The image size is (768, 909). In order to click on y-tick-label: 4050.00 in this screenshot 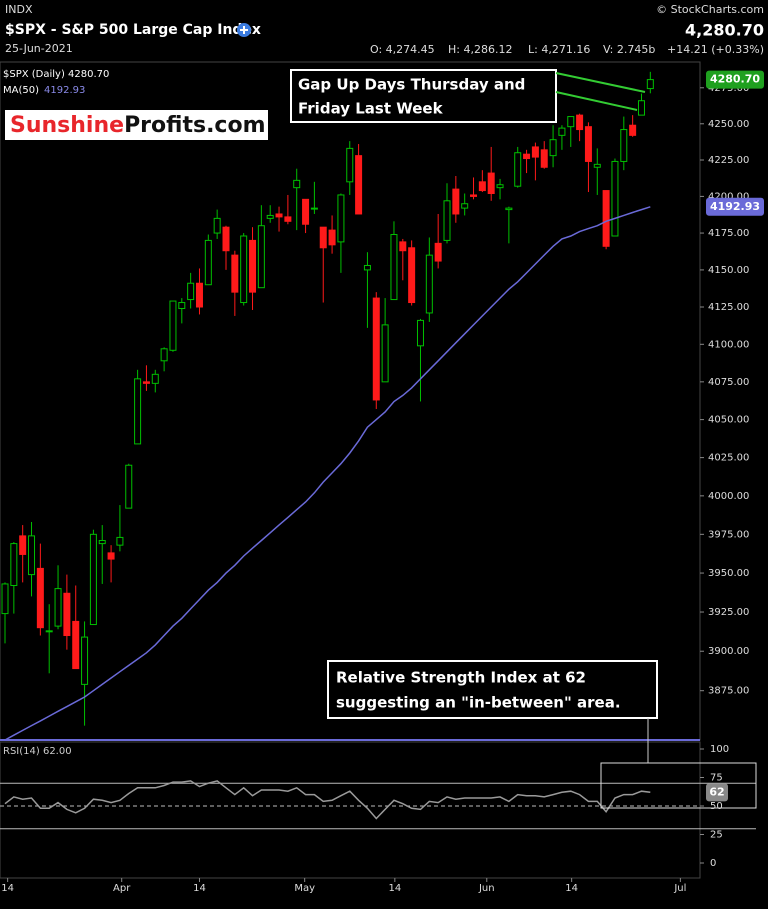, I will do `click(728, 420)`.